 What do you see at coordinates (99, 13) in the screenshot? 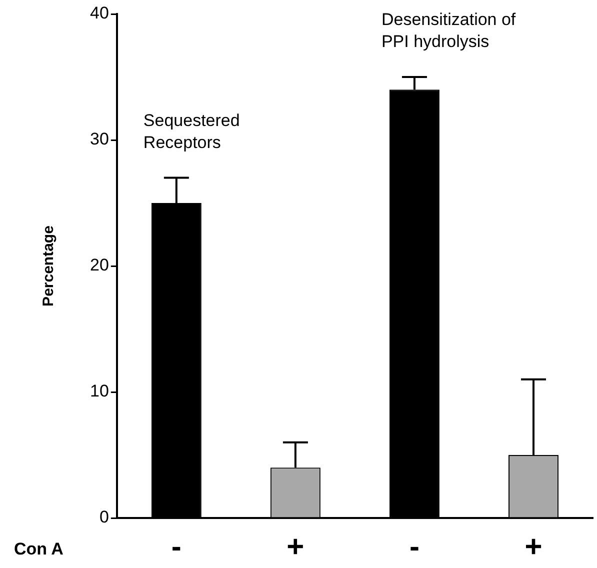
I see `y-tick-label: 40` at bounding box center [99, 13].